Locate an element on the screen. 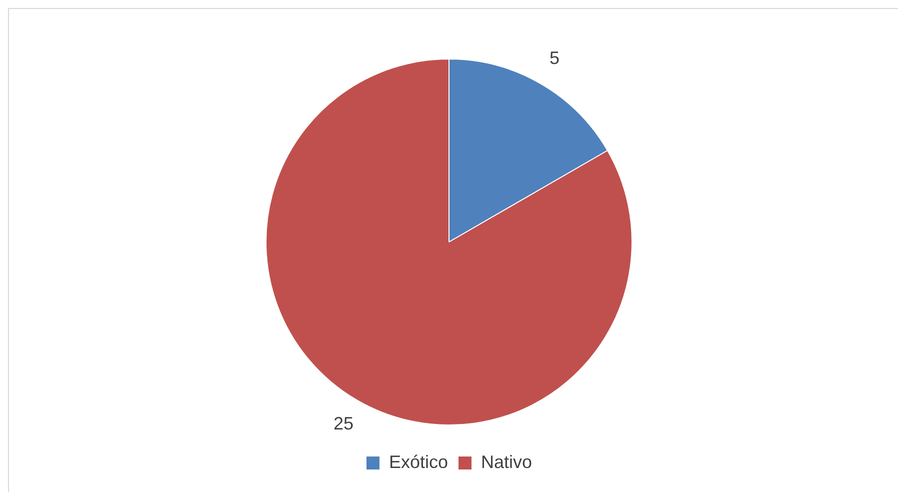  legend-label: Nativo is located at coordinates (506, 462).